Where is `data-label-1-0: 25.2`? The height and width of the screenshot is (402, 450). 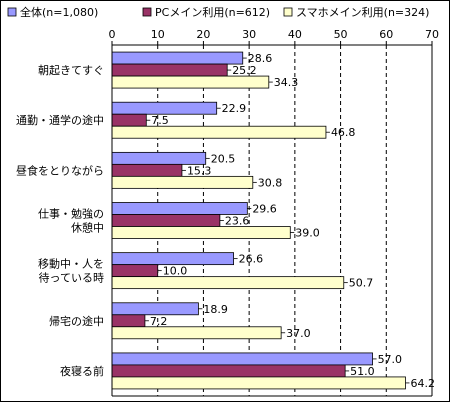
data-label-1-0: 25.2 is located at coordinates (244, 70).